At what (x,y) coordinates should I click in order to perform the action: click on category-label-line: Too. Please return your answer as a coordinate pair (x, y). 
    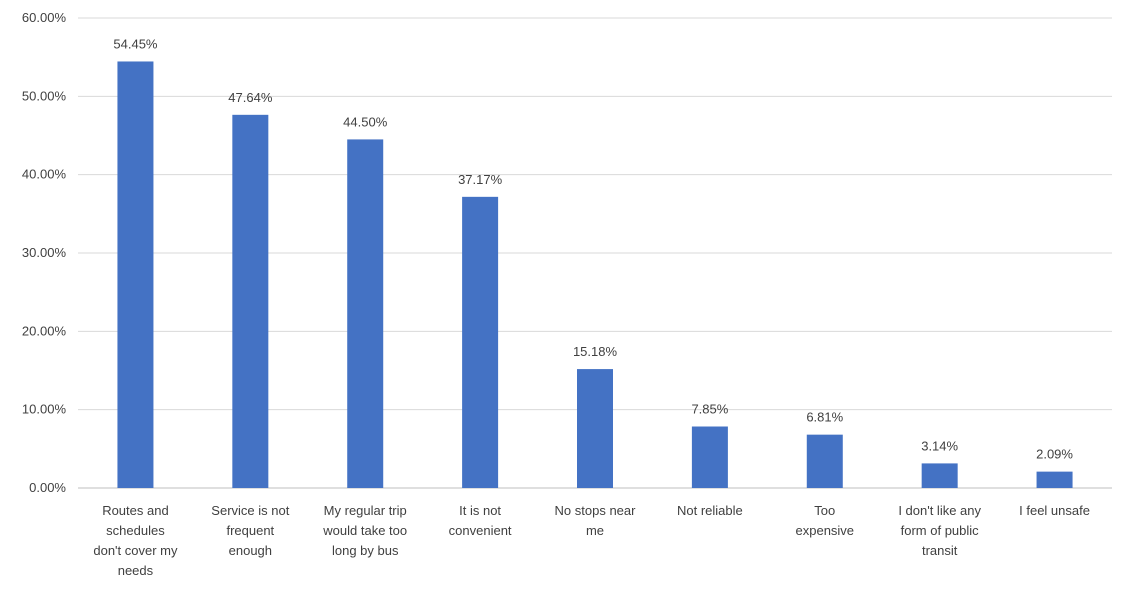
    Looking at the image, I should click on (824, 510).